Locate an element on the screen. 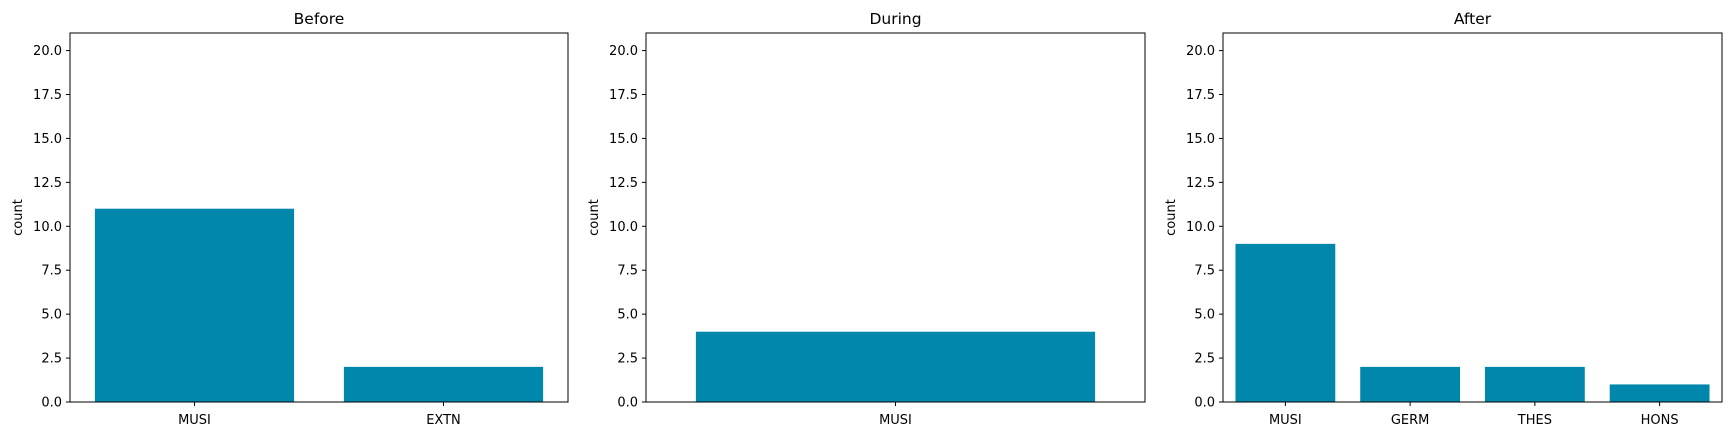 Image resolution: width=1728 pixels, height=435 pixels. bar-extn is located at coordinates (443, 384).